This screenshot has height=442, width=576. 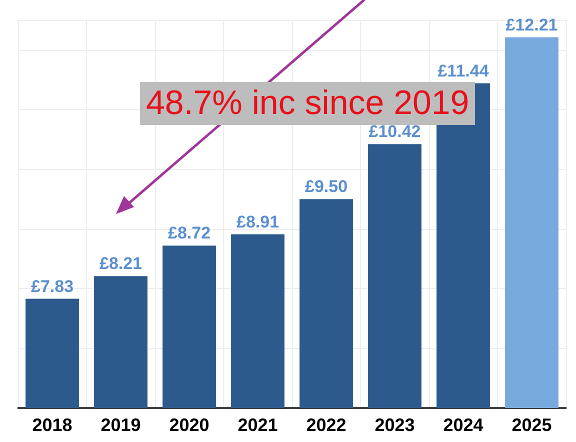 What do you see at coordinates (52, 425) in the screenshot?
I see `x-tick-label: 2018` at bounding box center [52, 425].